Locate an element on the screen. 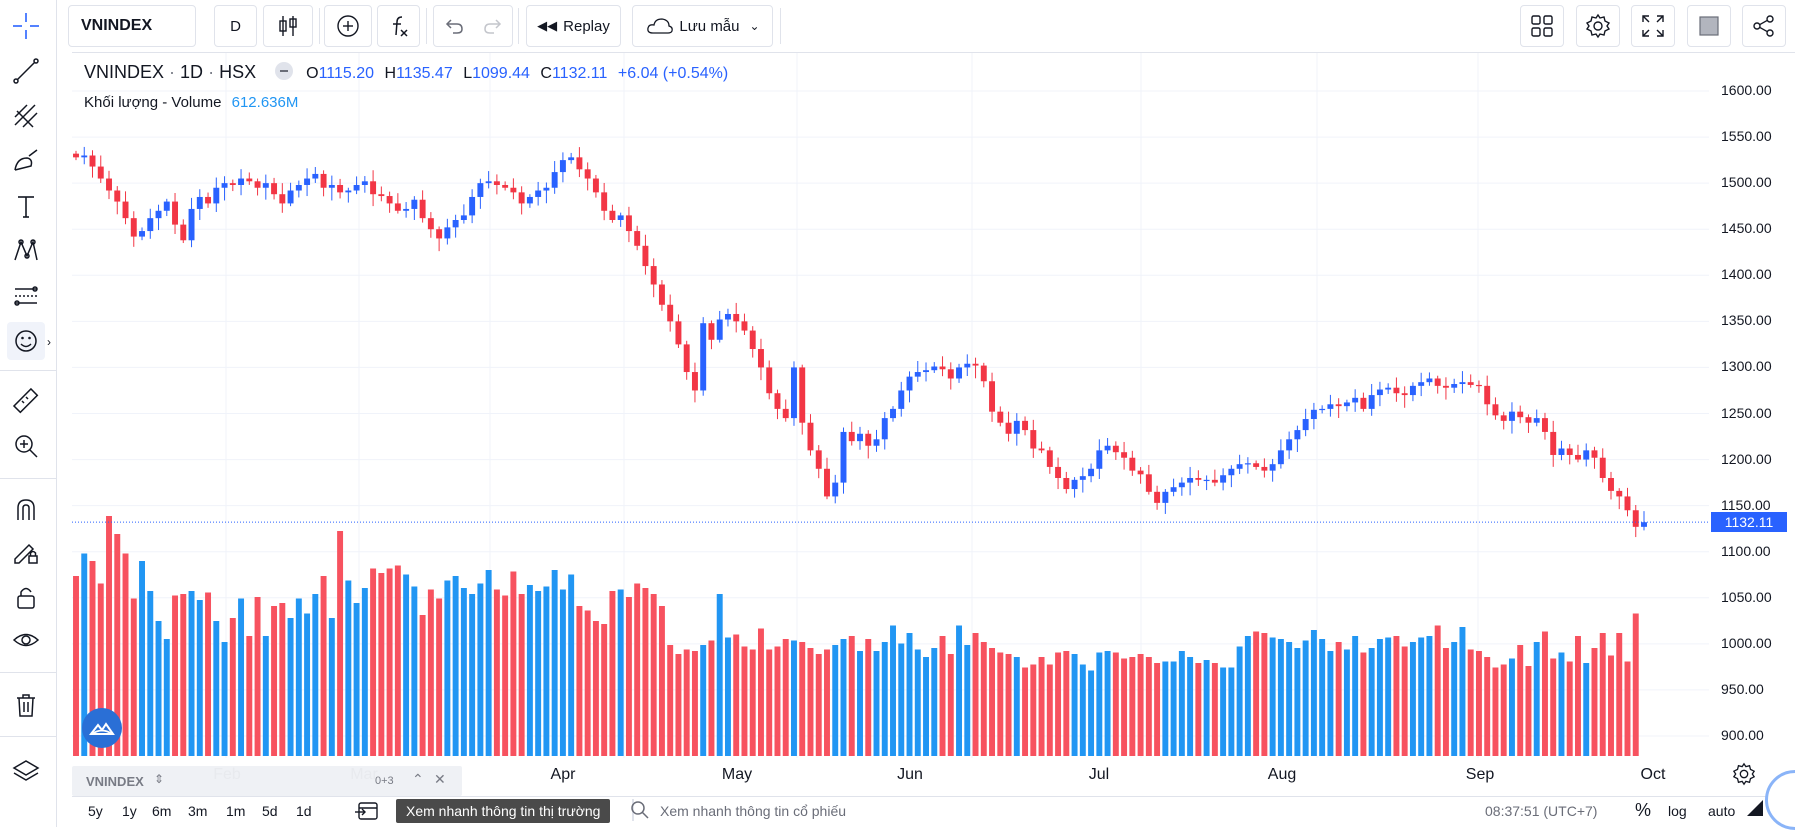  log-toggle: log is located at coordinates (1677, 811).